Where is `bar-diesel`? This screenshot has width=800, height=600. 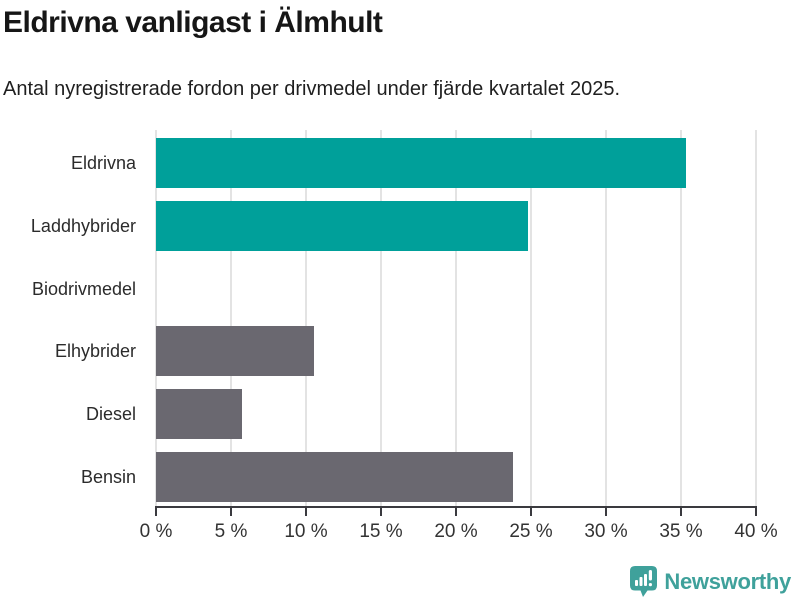 bar-diesel is located at coordinates (199, 414).